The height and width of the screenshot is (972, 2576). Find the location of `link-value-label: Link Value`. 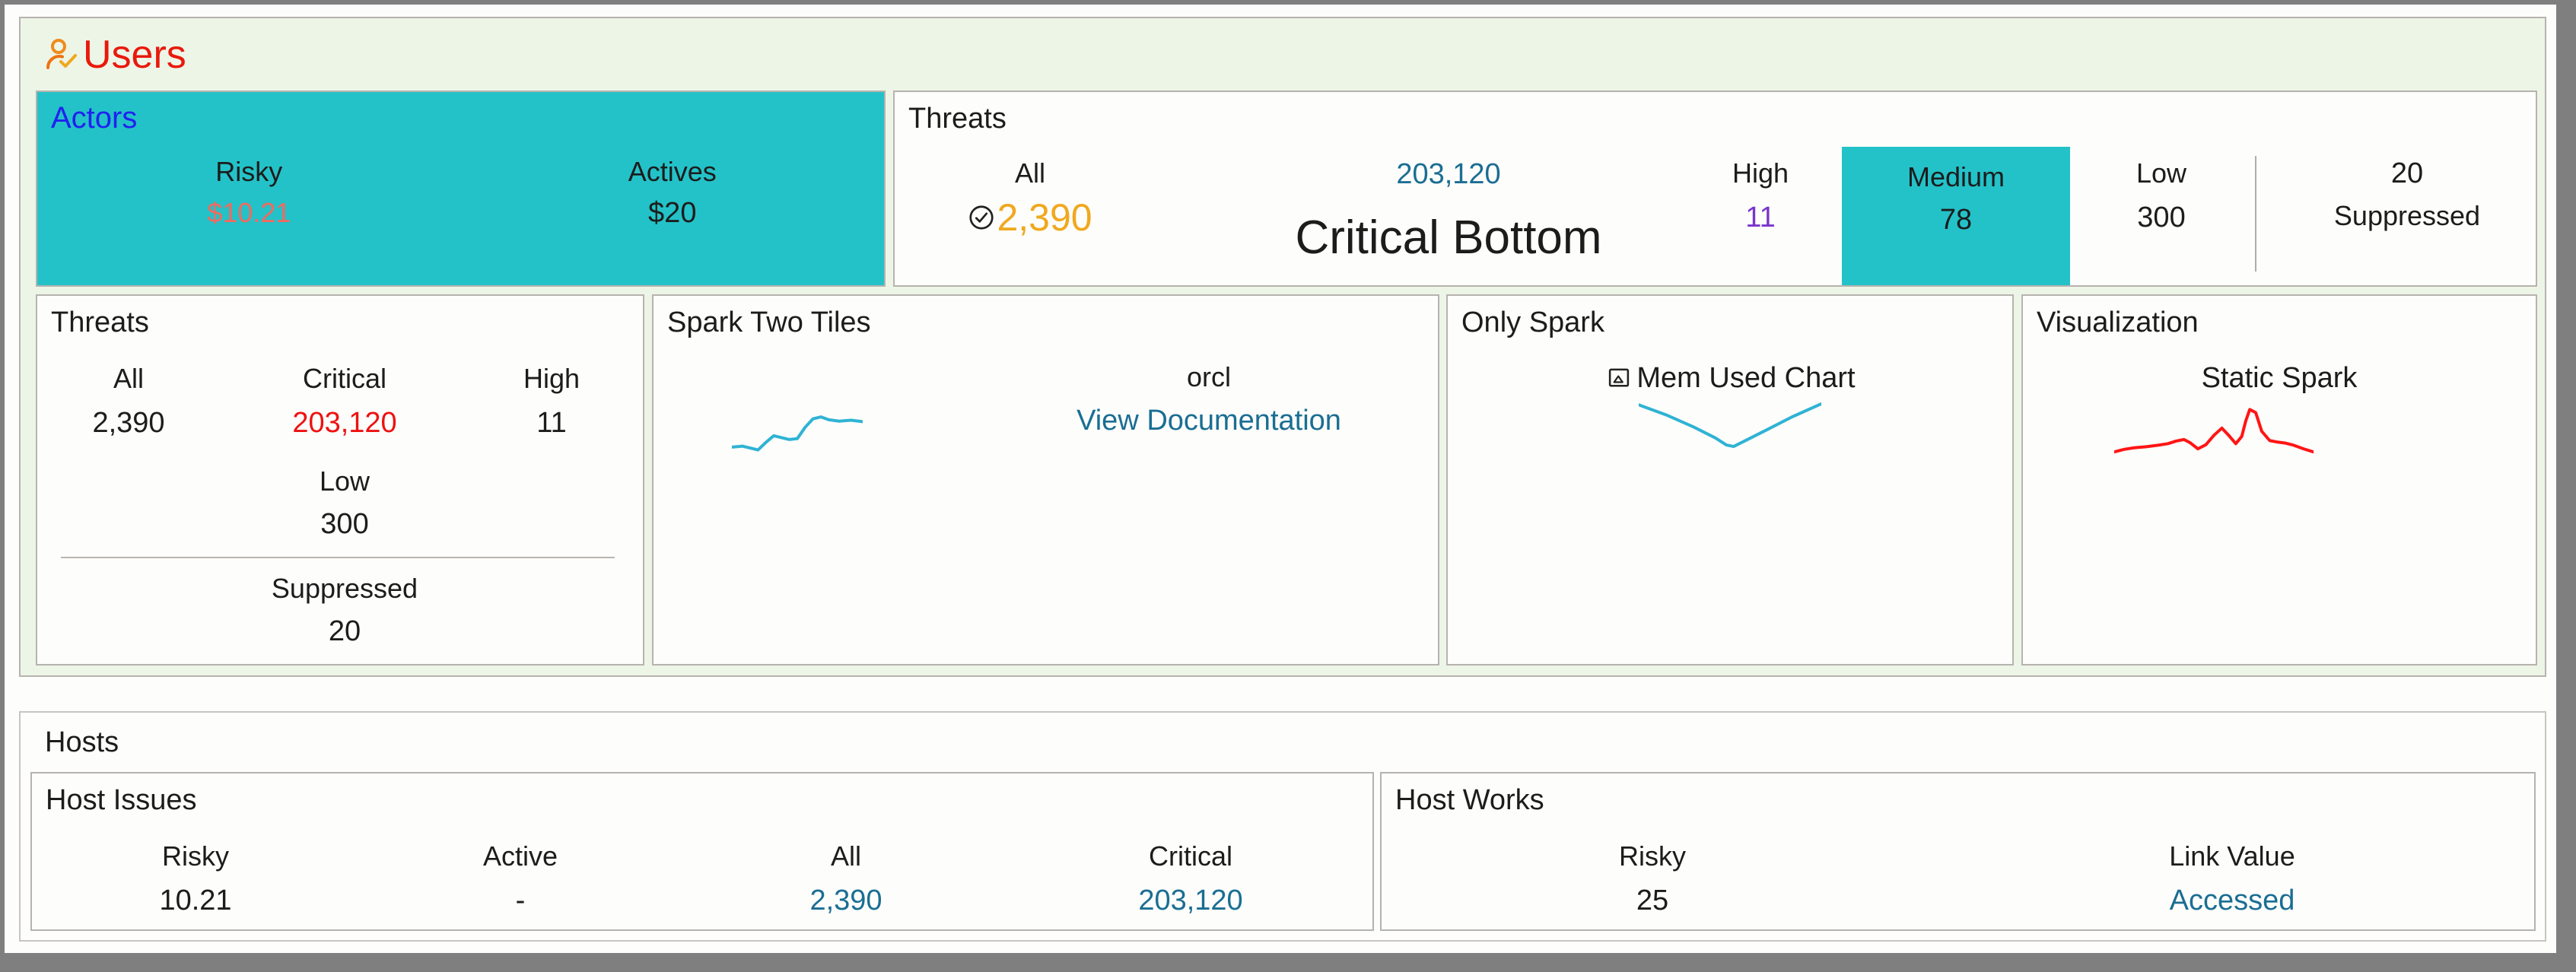

link-value-label: Link Value is located at coordinates (2232, 856).